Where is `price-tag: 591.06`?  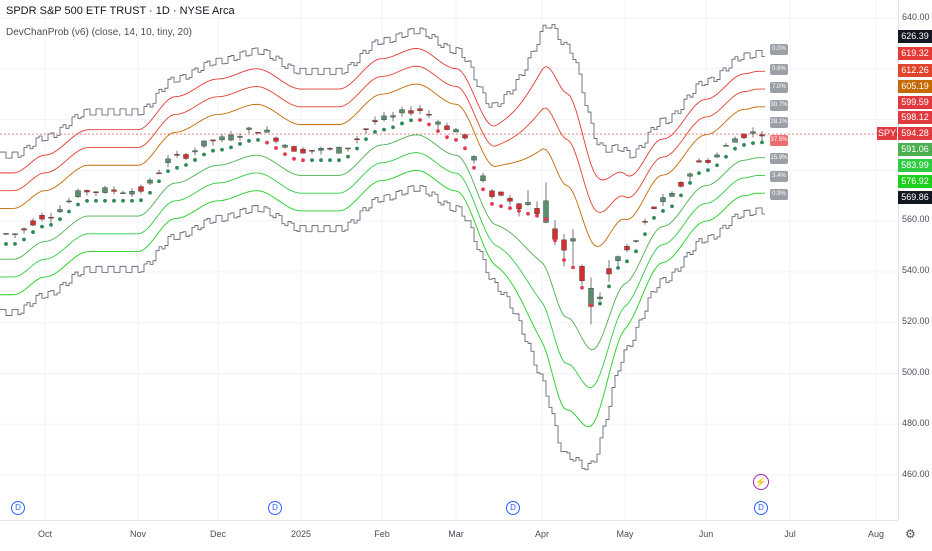 price-tag: 591.06 is located at coordinates (915, 149).